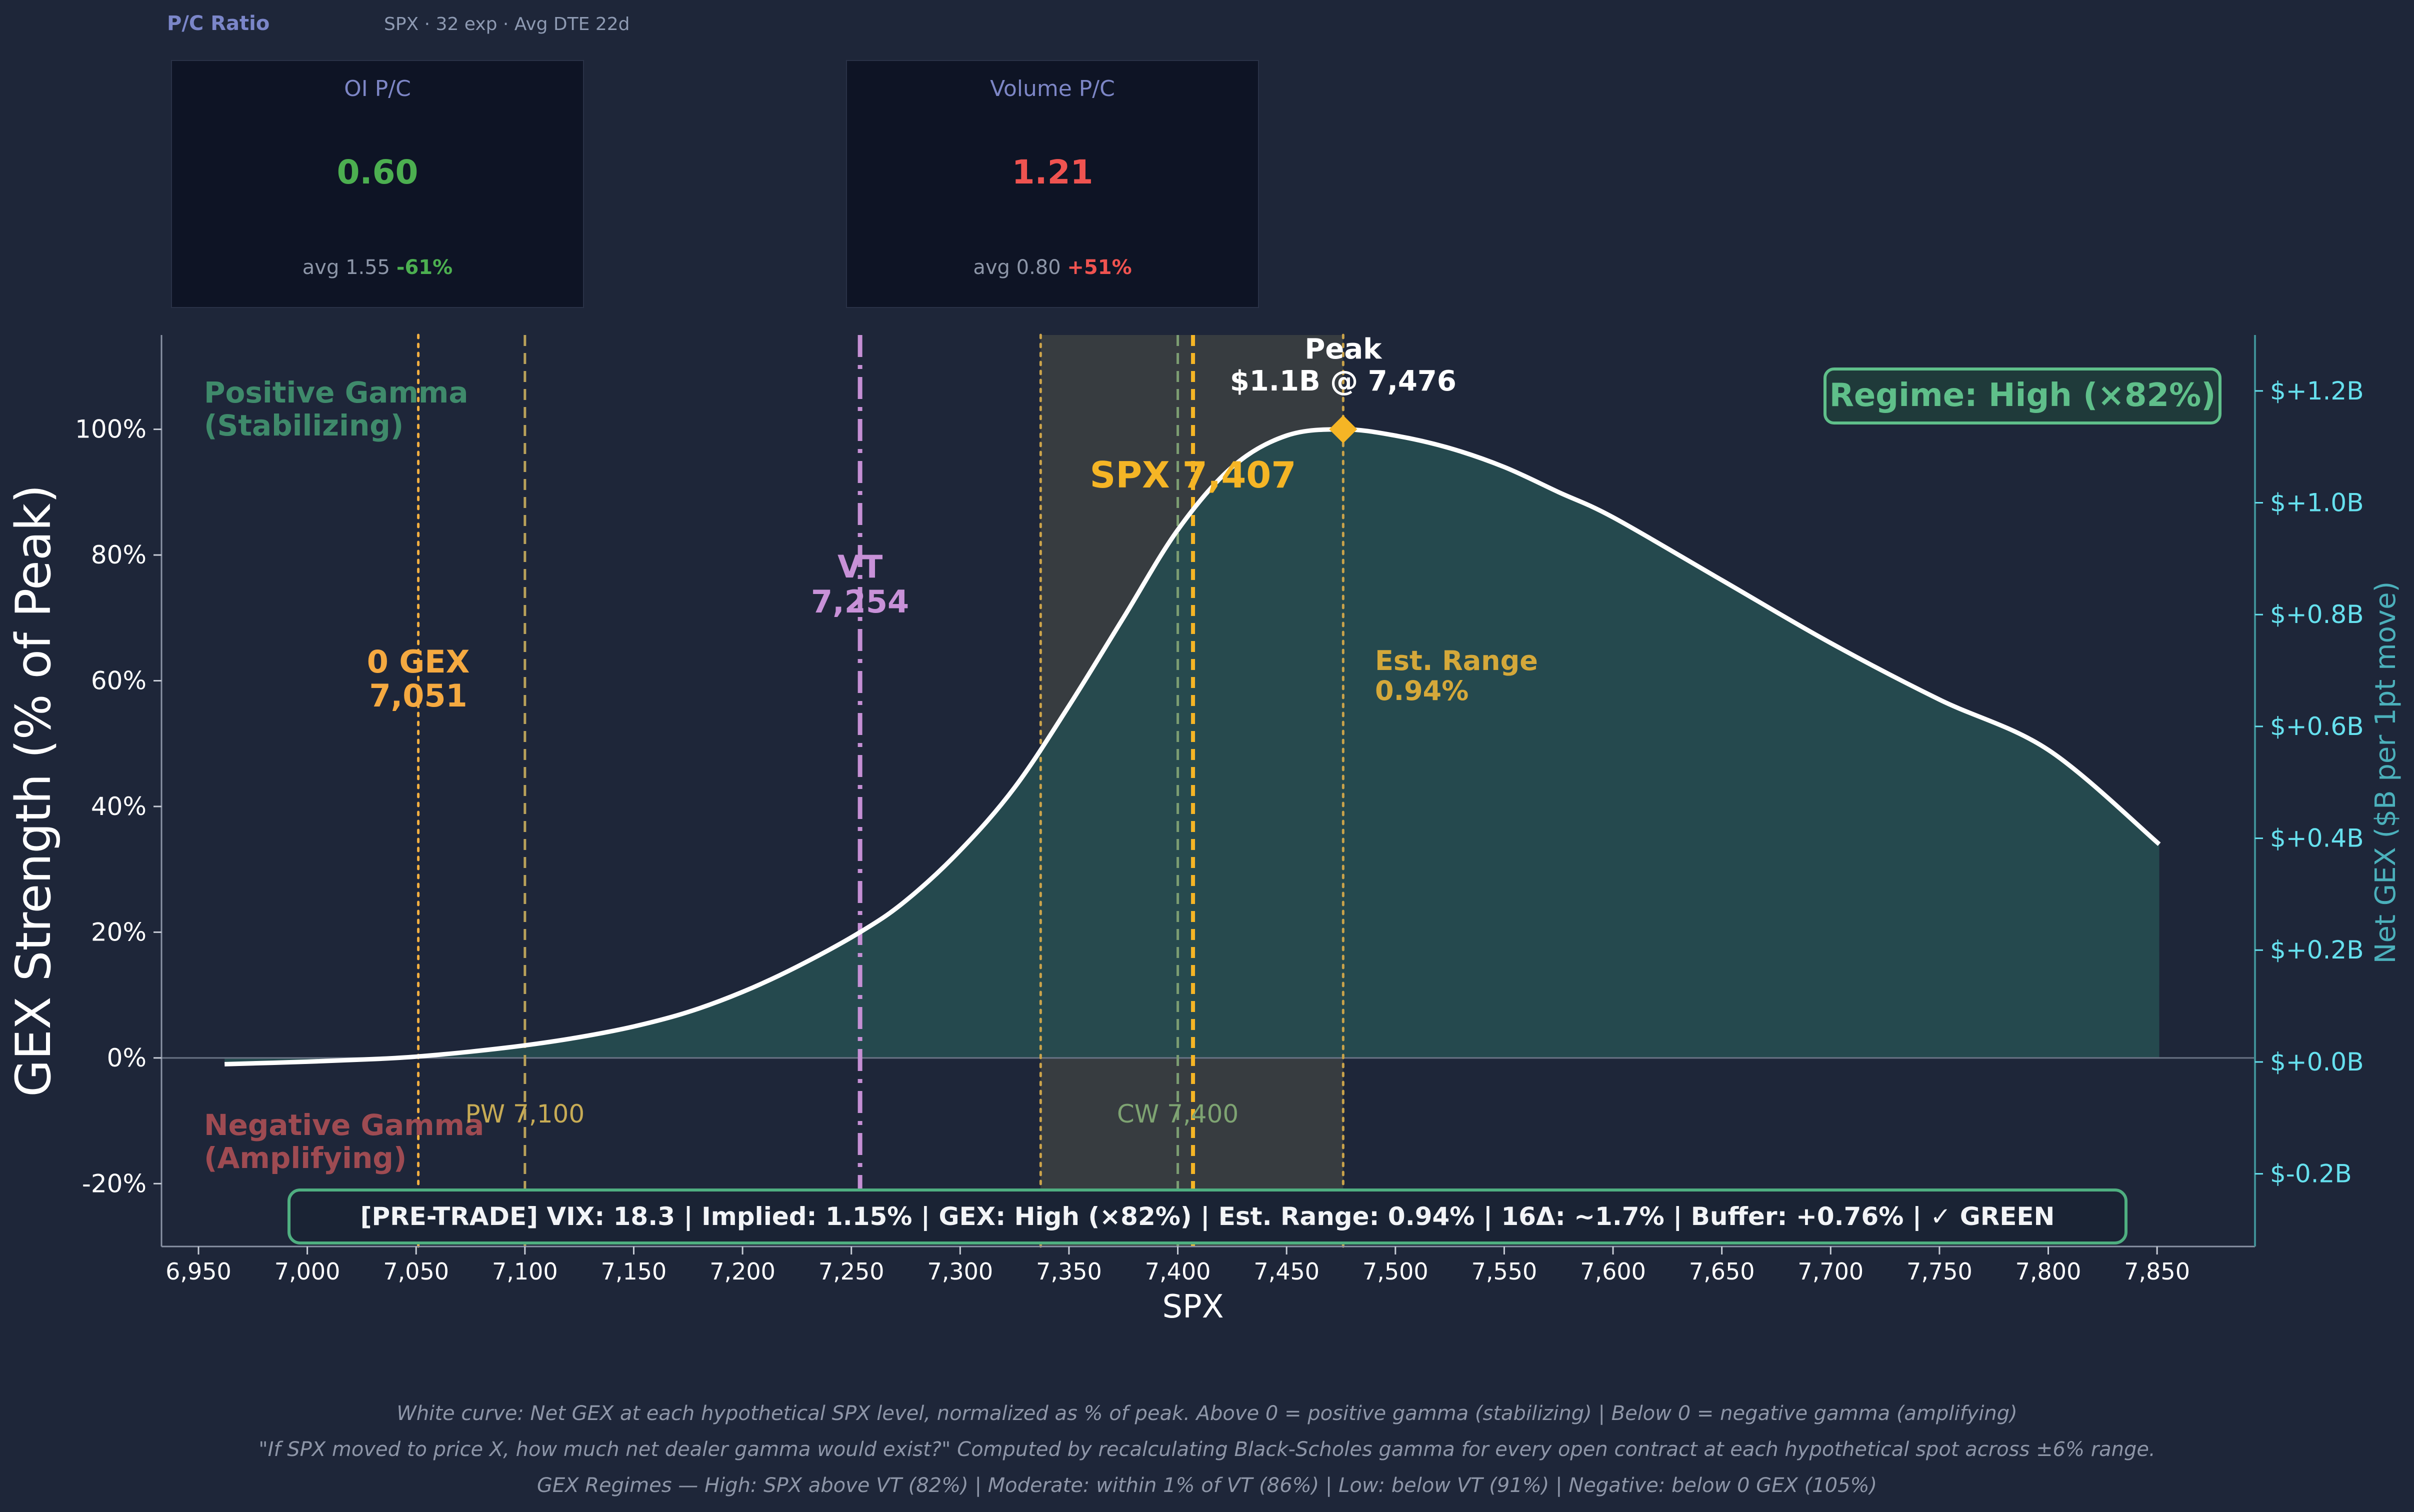 The width and height of the screenshot is (2414, 1512). Describe the element at coordinates (344, 1125) in the screenshot. I see `negative-gamma-label-1: Negative Gamma` at that location.